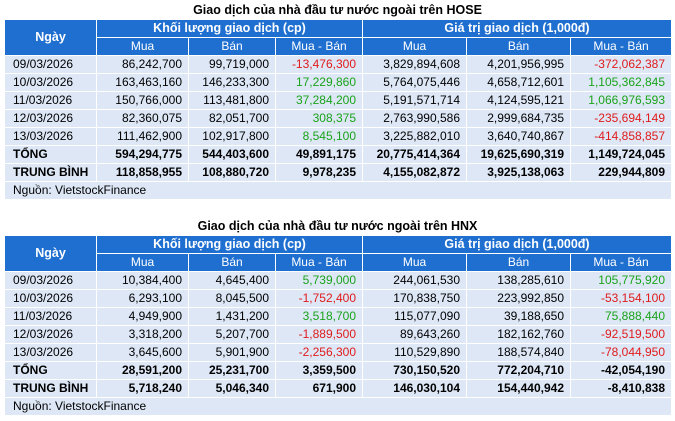  Describe the element at coordinates (232, 352) in the screenshot. I see `value-cell: 5,901,900` at that location.